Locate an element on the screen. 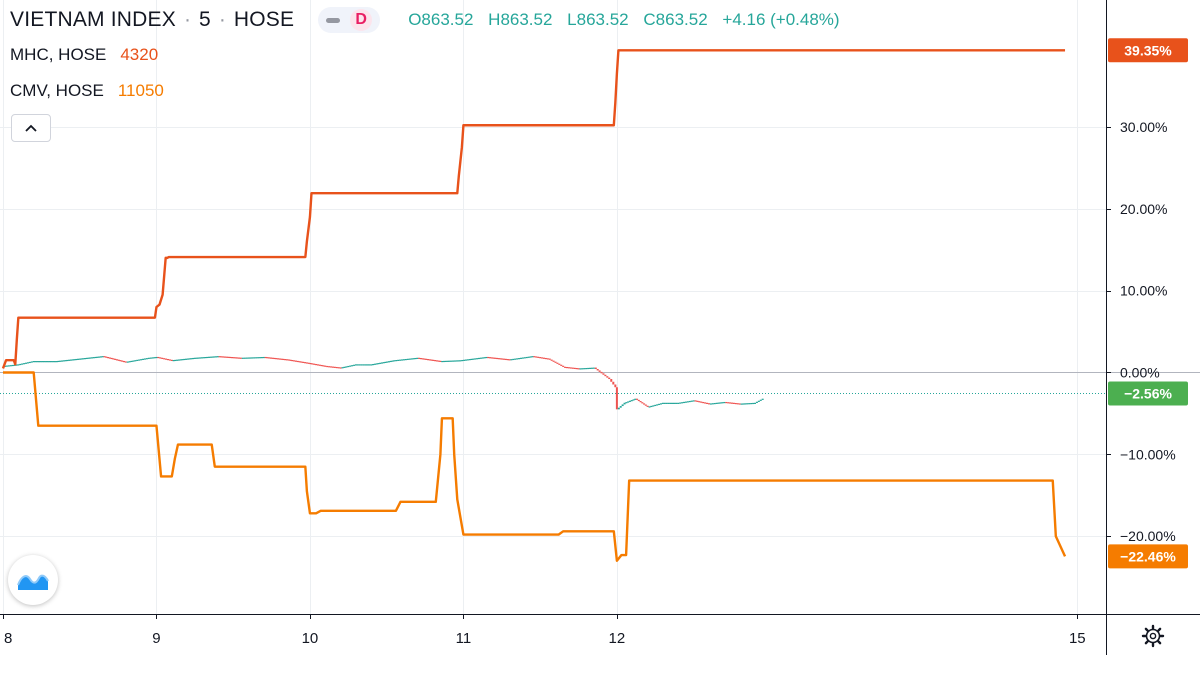 This screenshot has height=675, width=1200. minus-icon is located at coordinates (333, 20).